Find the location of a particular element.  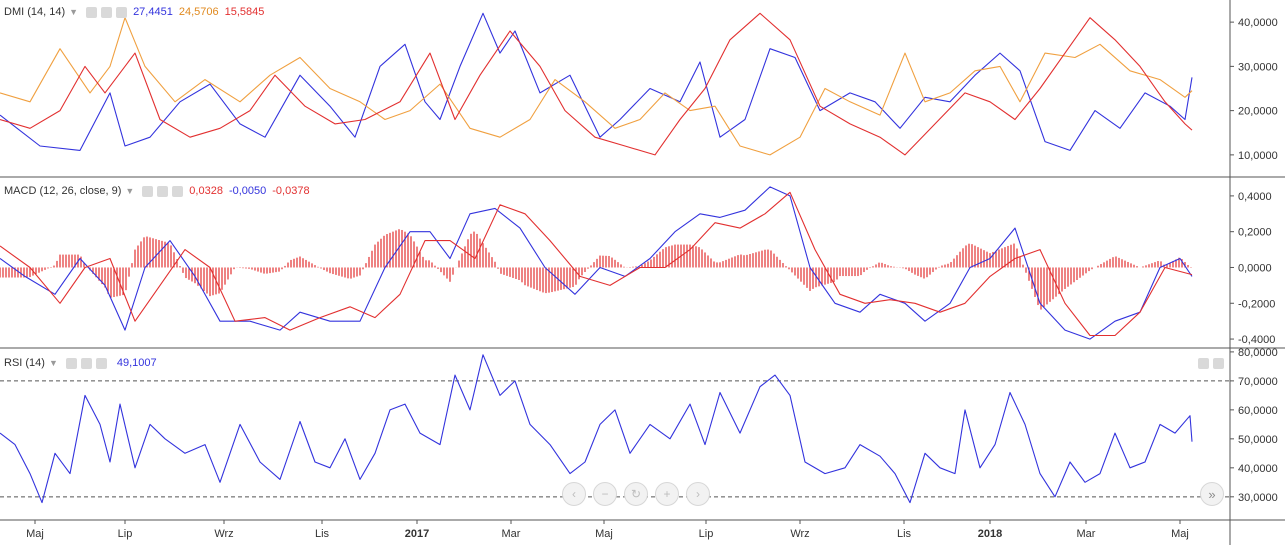

y-tick-label: 20,0000 is located at coordinates (1258, 112).